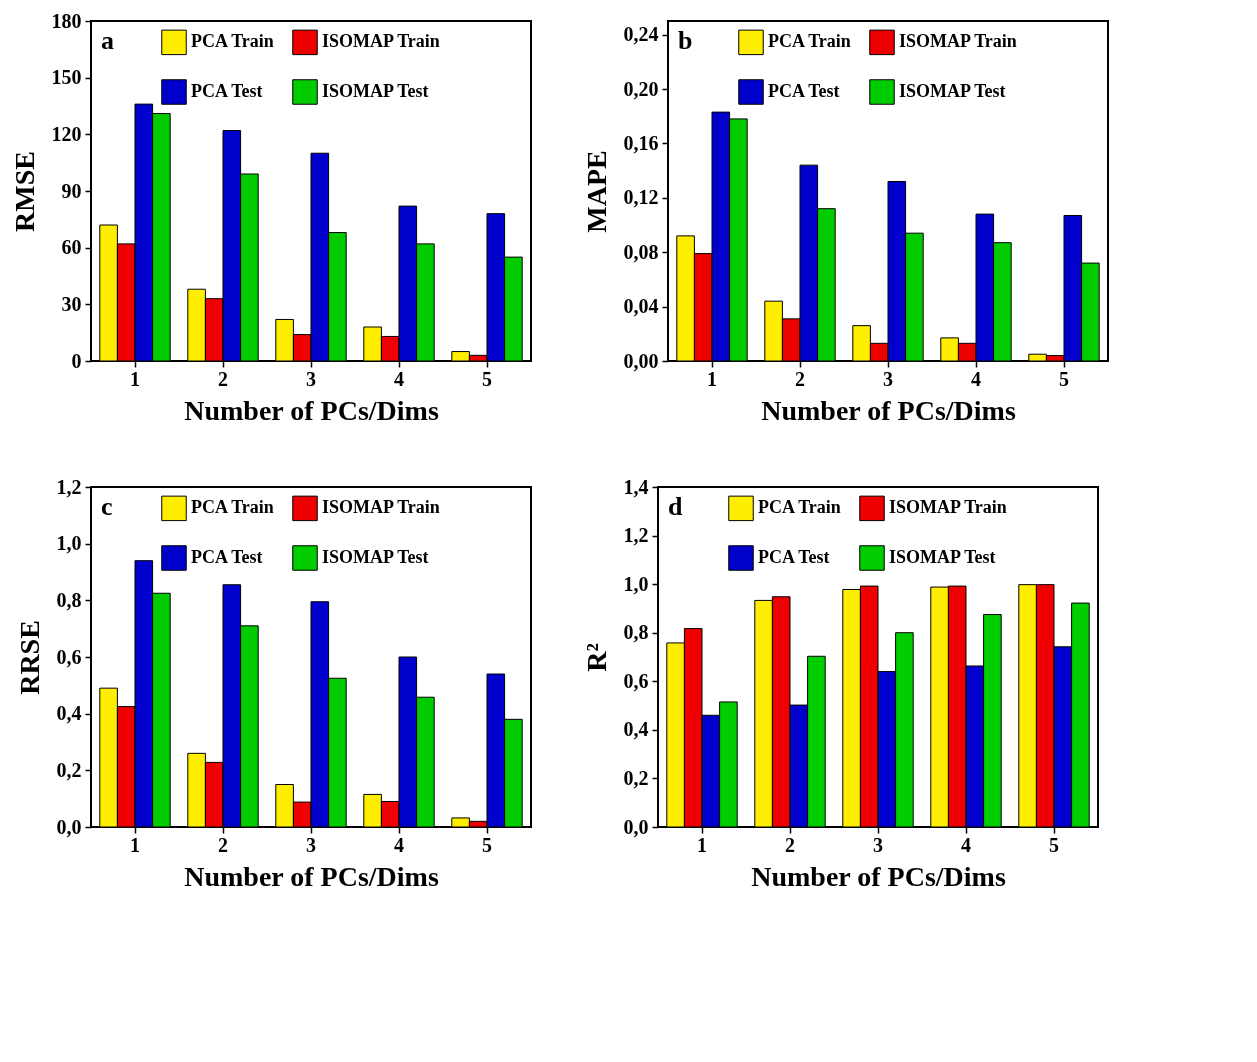  Describe the element at coordinates (685, 40) in the screenshot. I see `annotation: b` at that location.